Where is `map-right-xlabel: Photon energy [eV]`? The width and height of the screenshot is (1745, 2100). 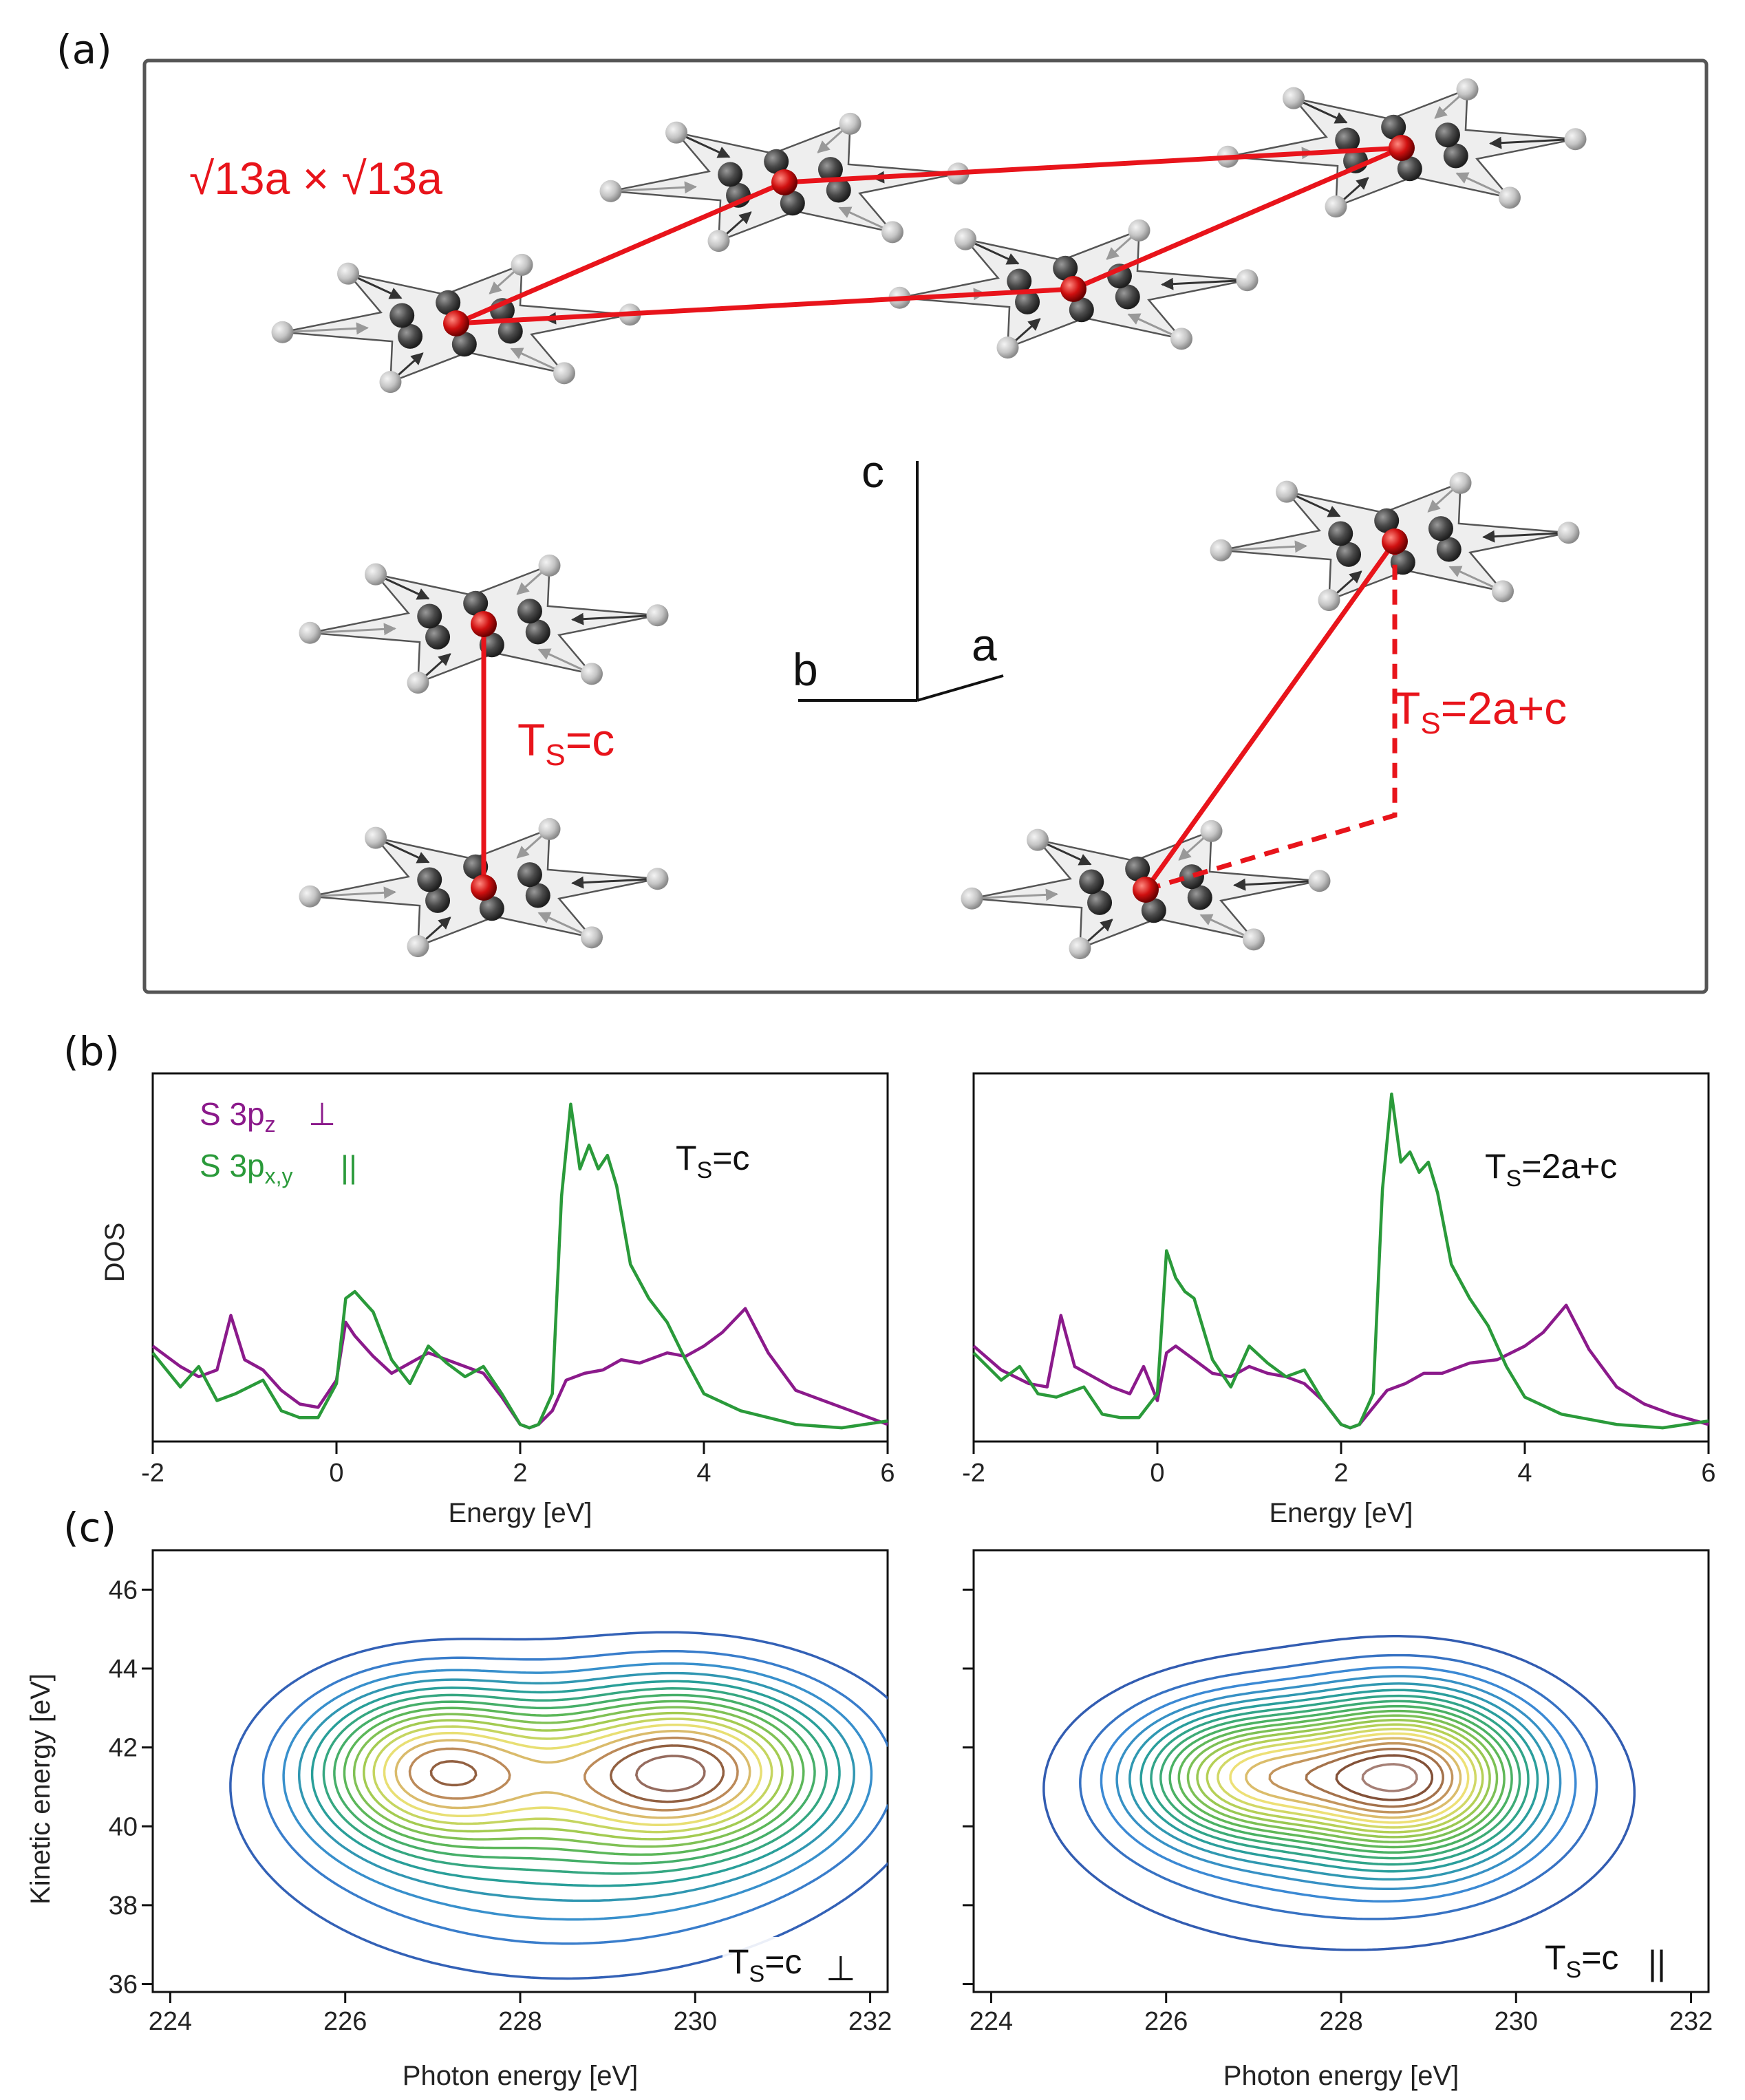
map-right-xlabel: Photon energy [eV] is located at coordinates (1341, 2076).